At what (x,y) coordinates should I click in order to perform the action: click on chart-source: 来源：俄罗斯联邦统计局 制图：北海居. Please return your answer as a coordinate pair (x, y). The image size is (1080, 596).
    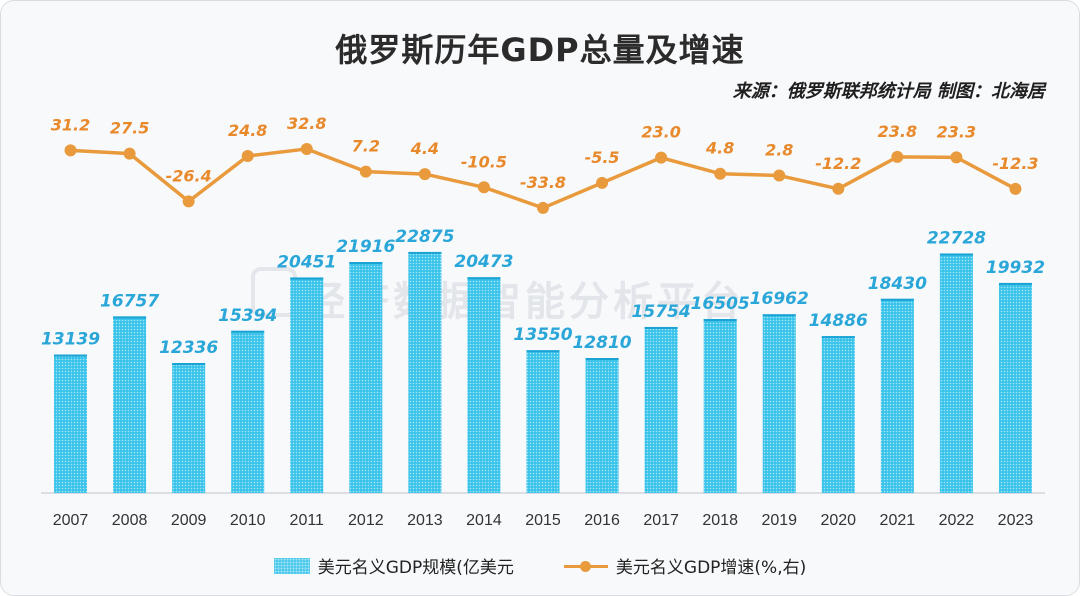
    Looking at the image, I should click on (888, 91).